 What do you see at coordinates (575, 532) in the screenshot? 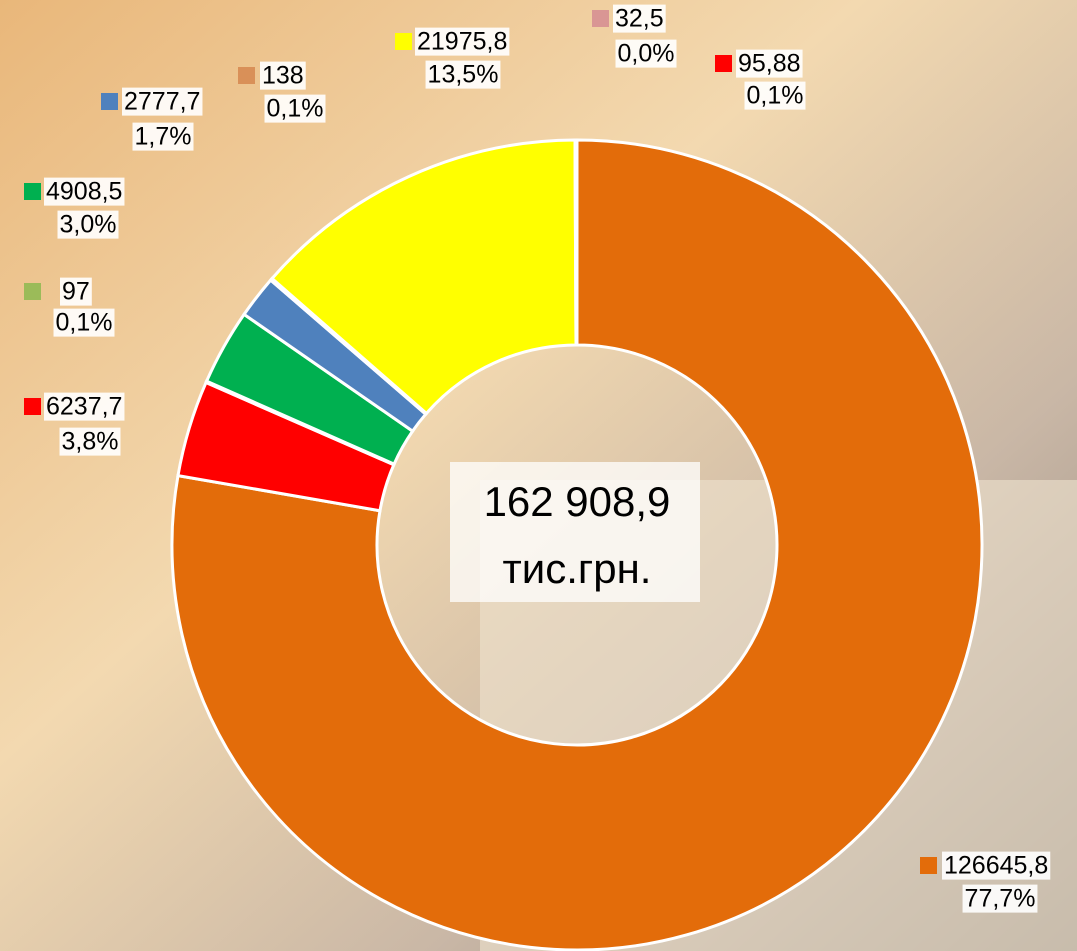
I see `center-box` at bounding box center [575, 532].